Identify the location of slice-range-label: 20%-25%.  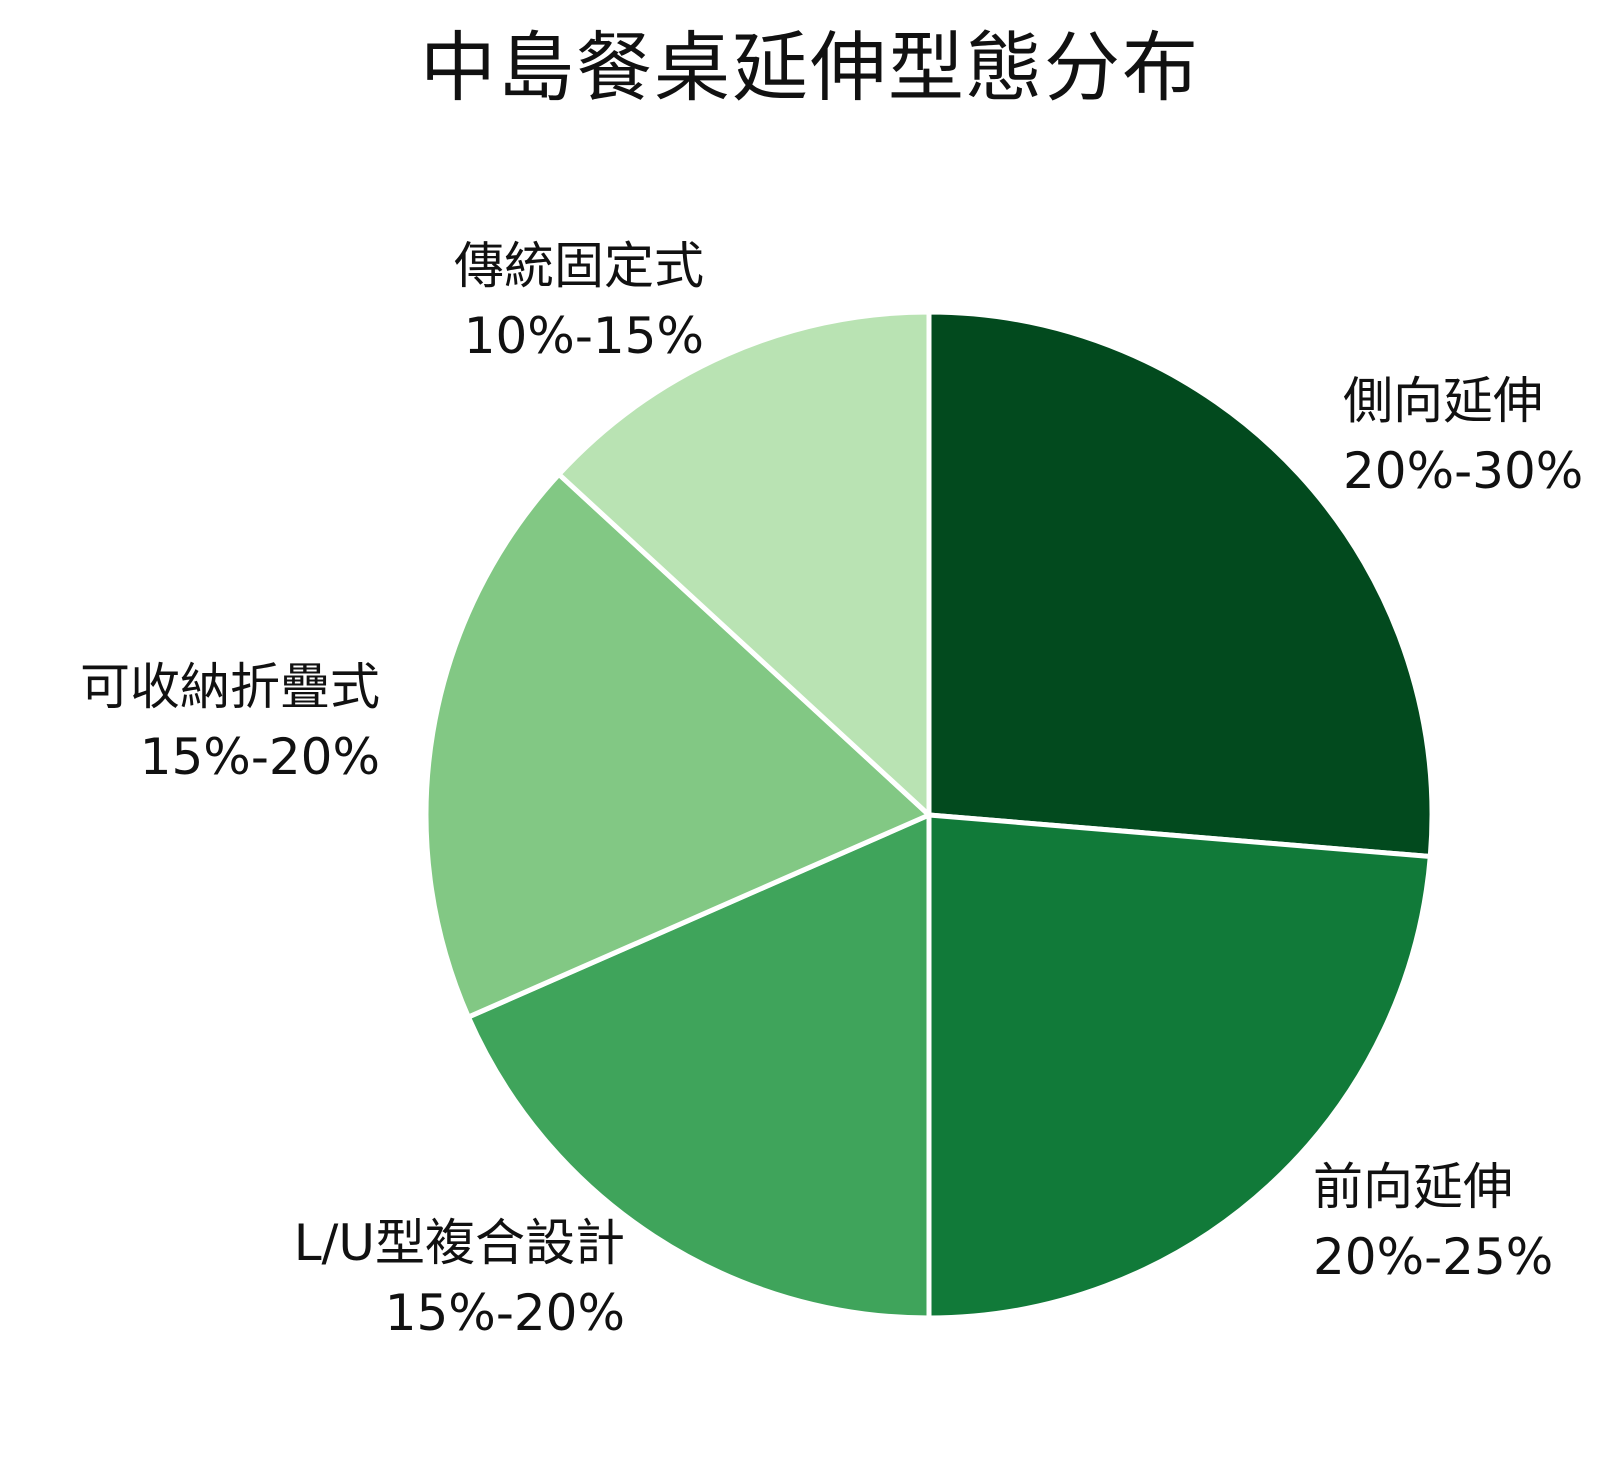
(1433, 1257).